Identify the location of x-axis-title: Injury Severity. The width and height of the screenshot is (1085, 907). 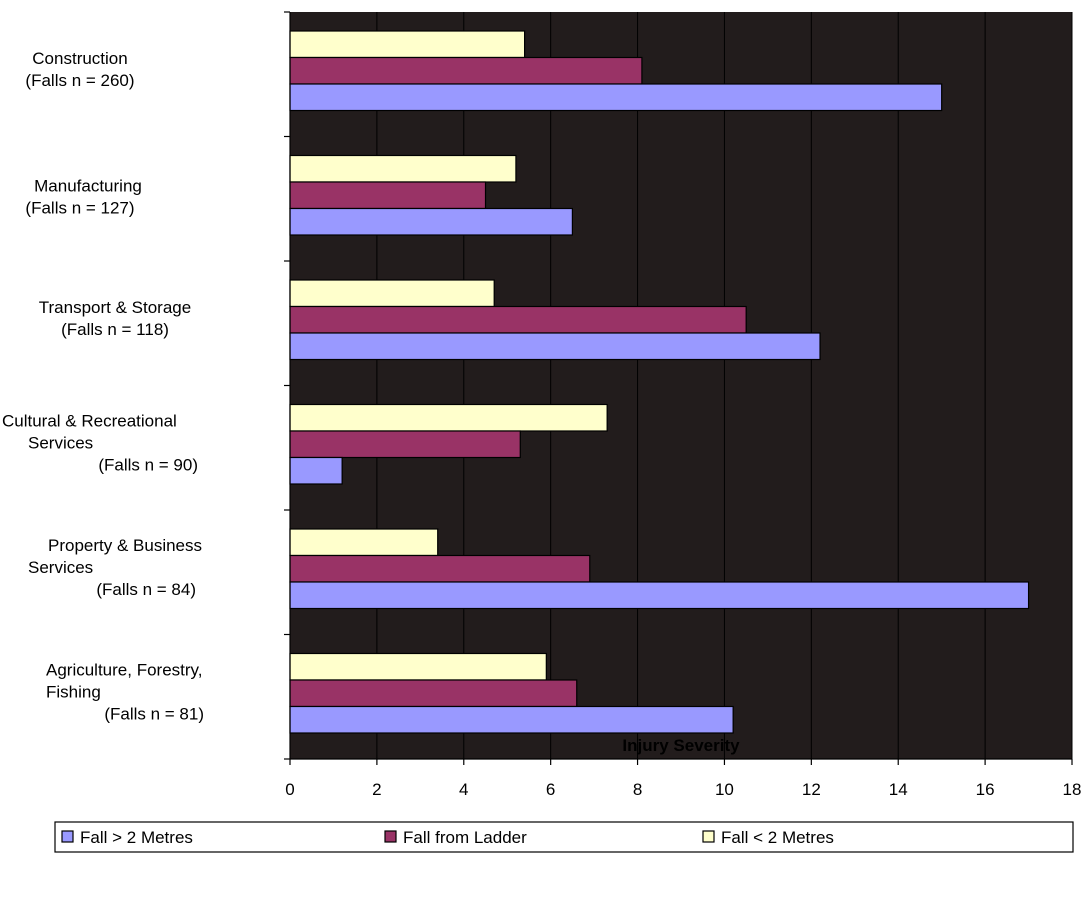
(681, 745).